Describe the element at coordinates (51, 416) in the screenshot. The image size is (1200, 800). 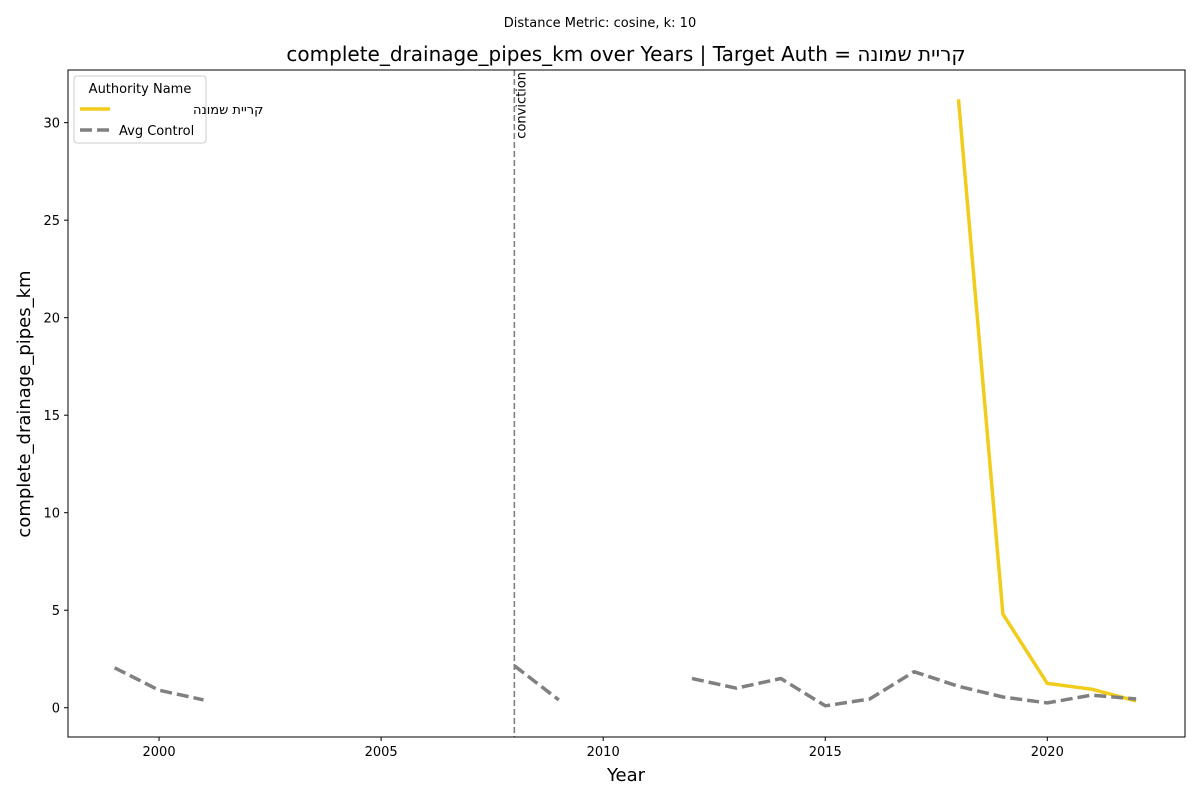
I see `y-tick-label: 15` at that location.